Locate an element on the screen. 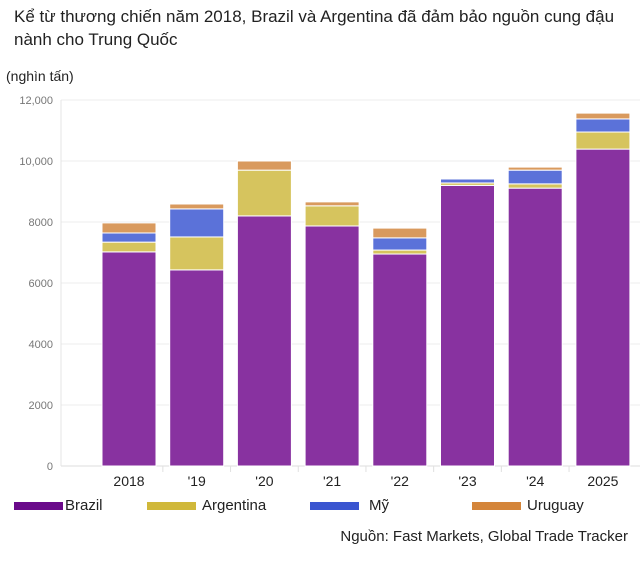 The height and width of the screenshot is (562, 640). legend-item-uruguay: Uruguay is located at coordinates (528, 505).